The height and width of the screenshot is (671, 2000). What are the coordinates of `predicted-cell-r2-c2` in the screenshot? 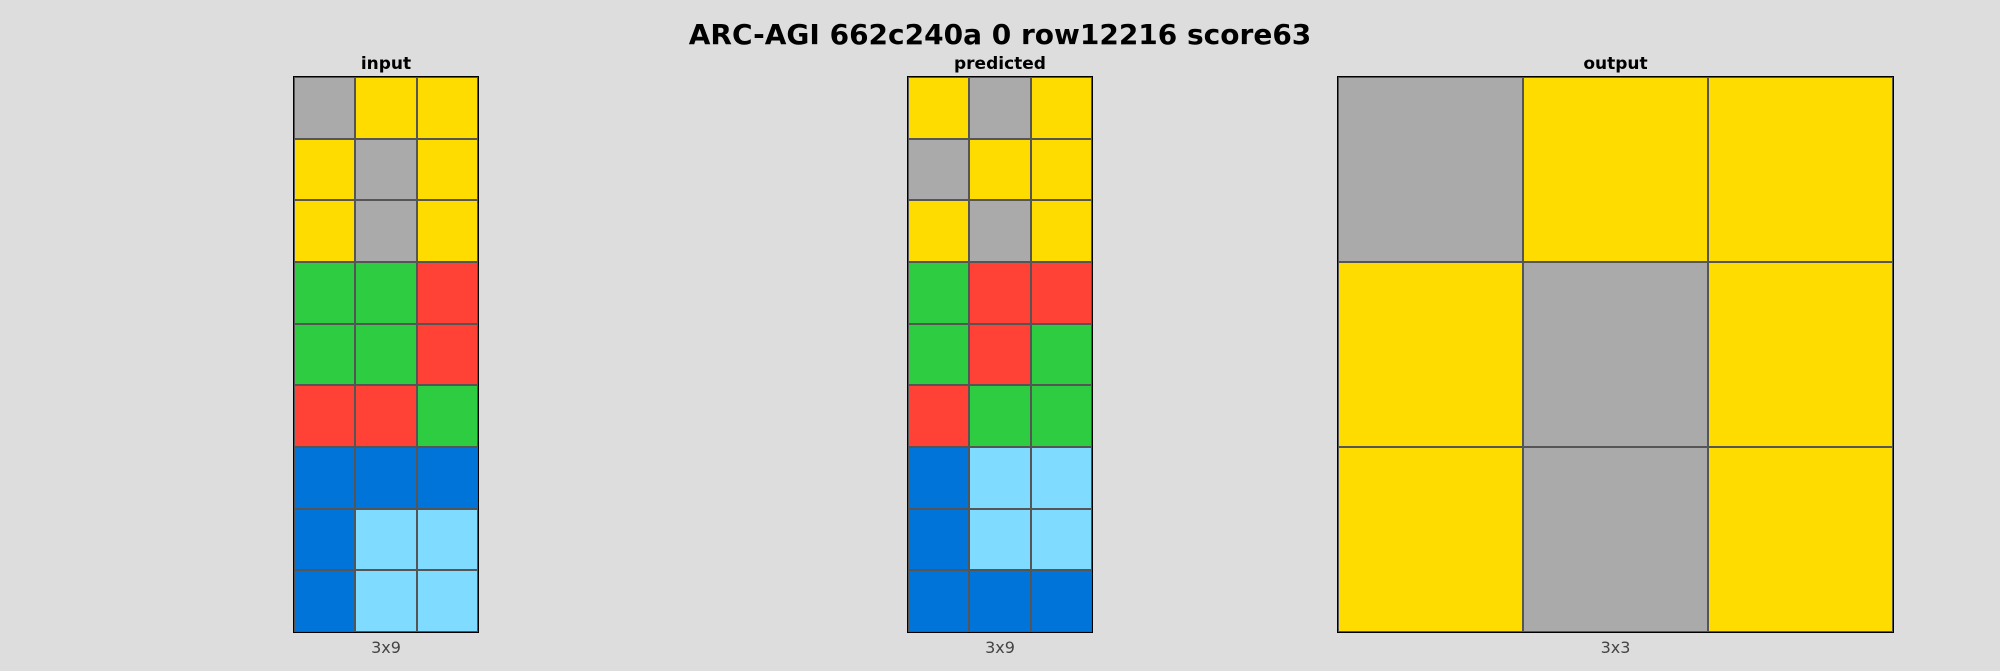 It's located at (1061, 231).